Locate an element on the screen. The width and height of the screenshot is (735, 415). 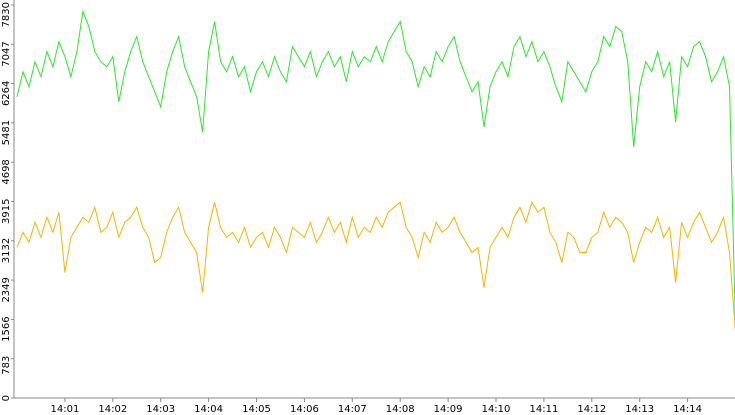
x-tick-label: 14:06 is located at coordinates (304, 409).